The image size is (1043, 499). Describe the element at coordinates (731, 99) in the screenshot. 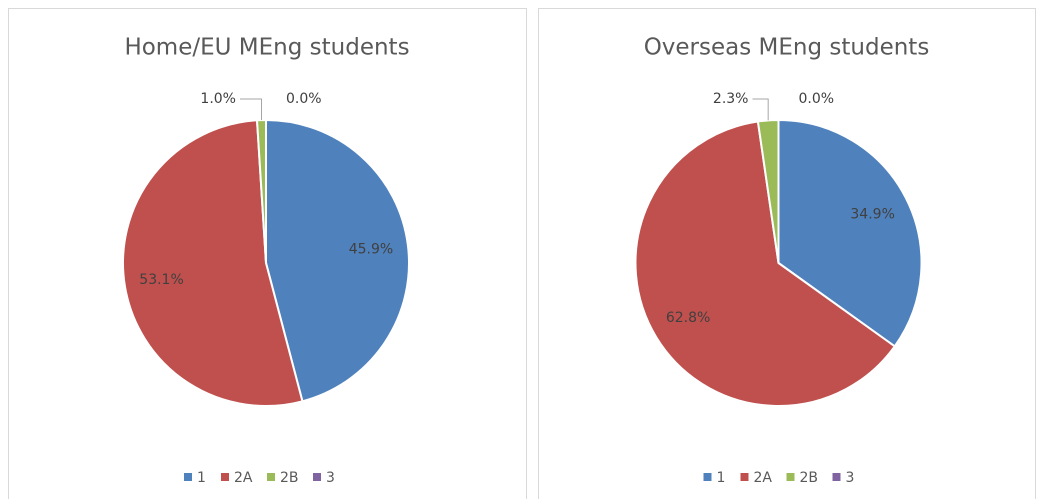

I see `data-label: 2.3%` at that location.